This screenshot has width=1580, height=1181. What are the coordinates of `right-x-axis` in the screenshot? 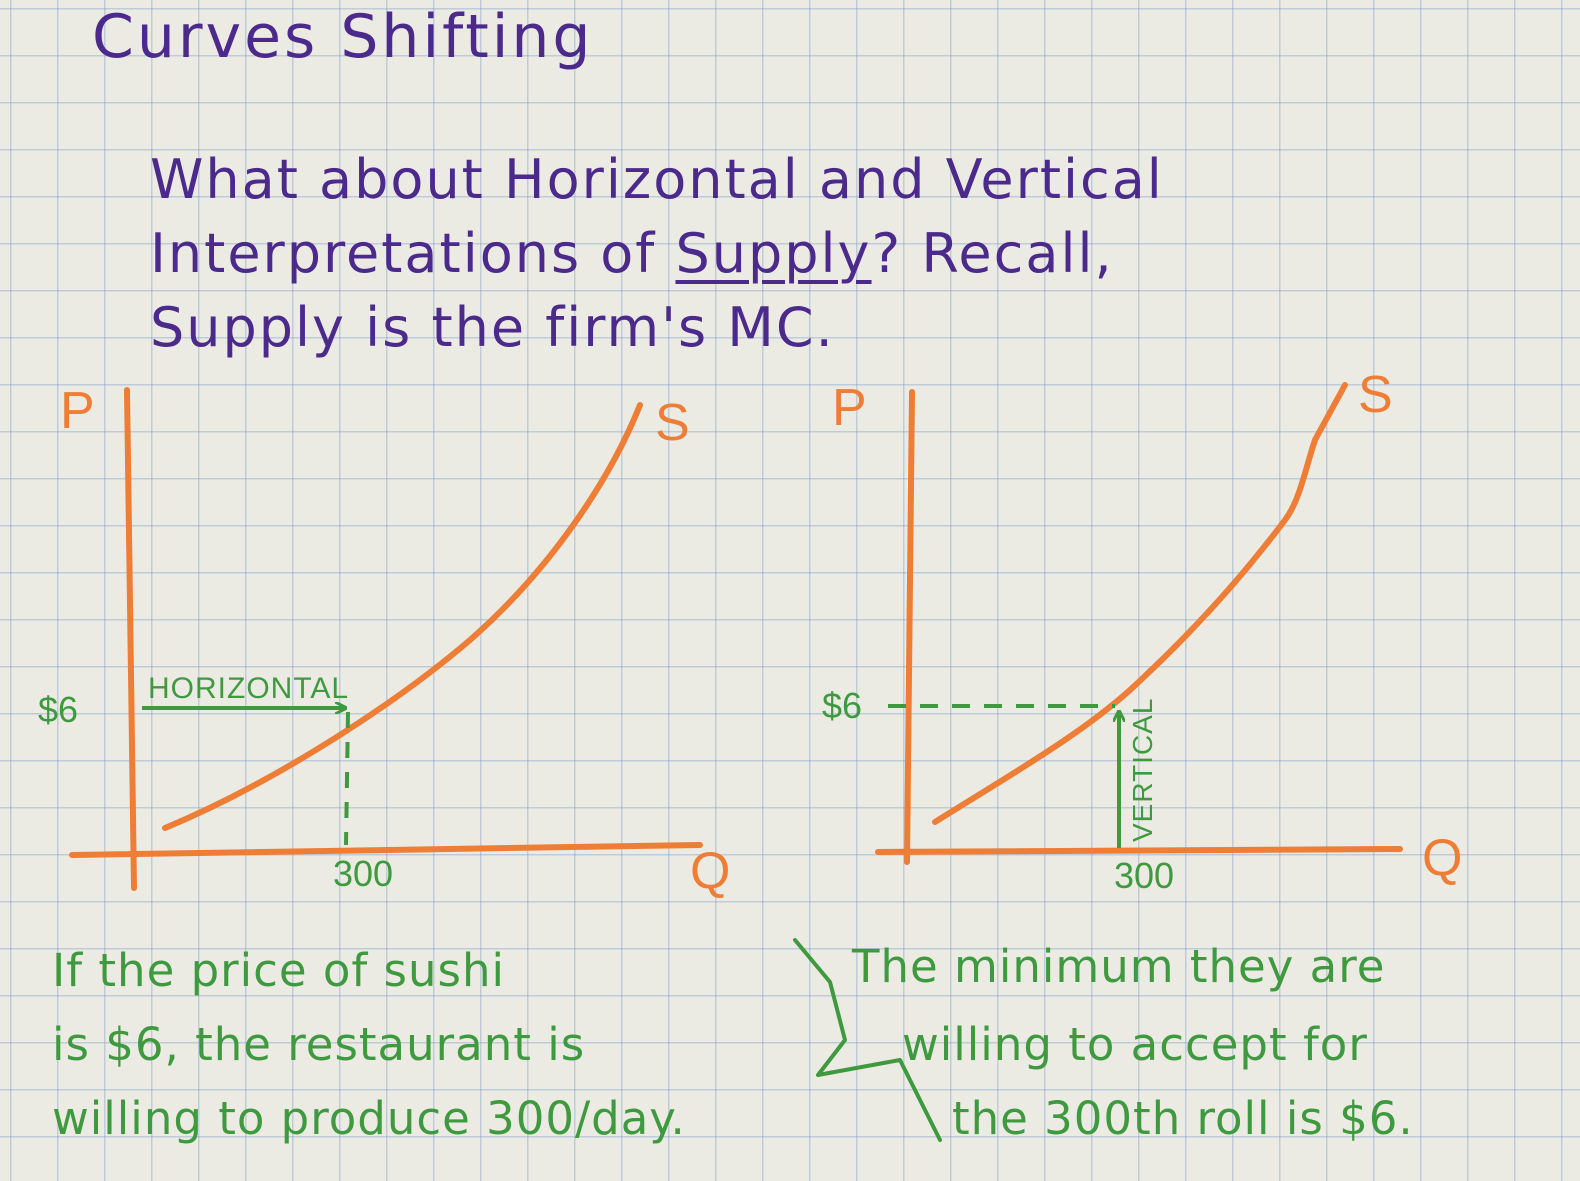 It's located at (1139, 850).